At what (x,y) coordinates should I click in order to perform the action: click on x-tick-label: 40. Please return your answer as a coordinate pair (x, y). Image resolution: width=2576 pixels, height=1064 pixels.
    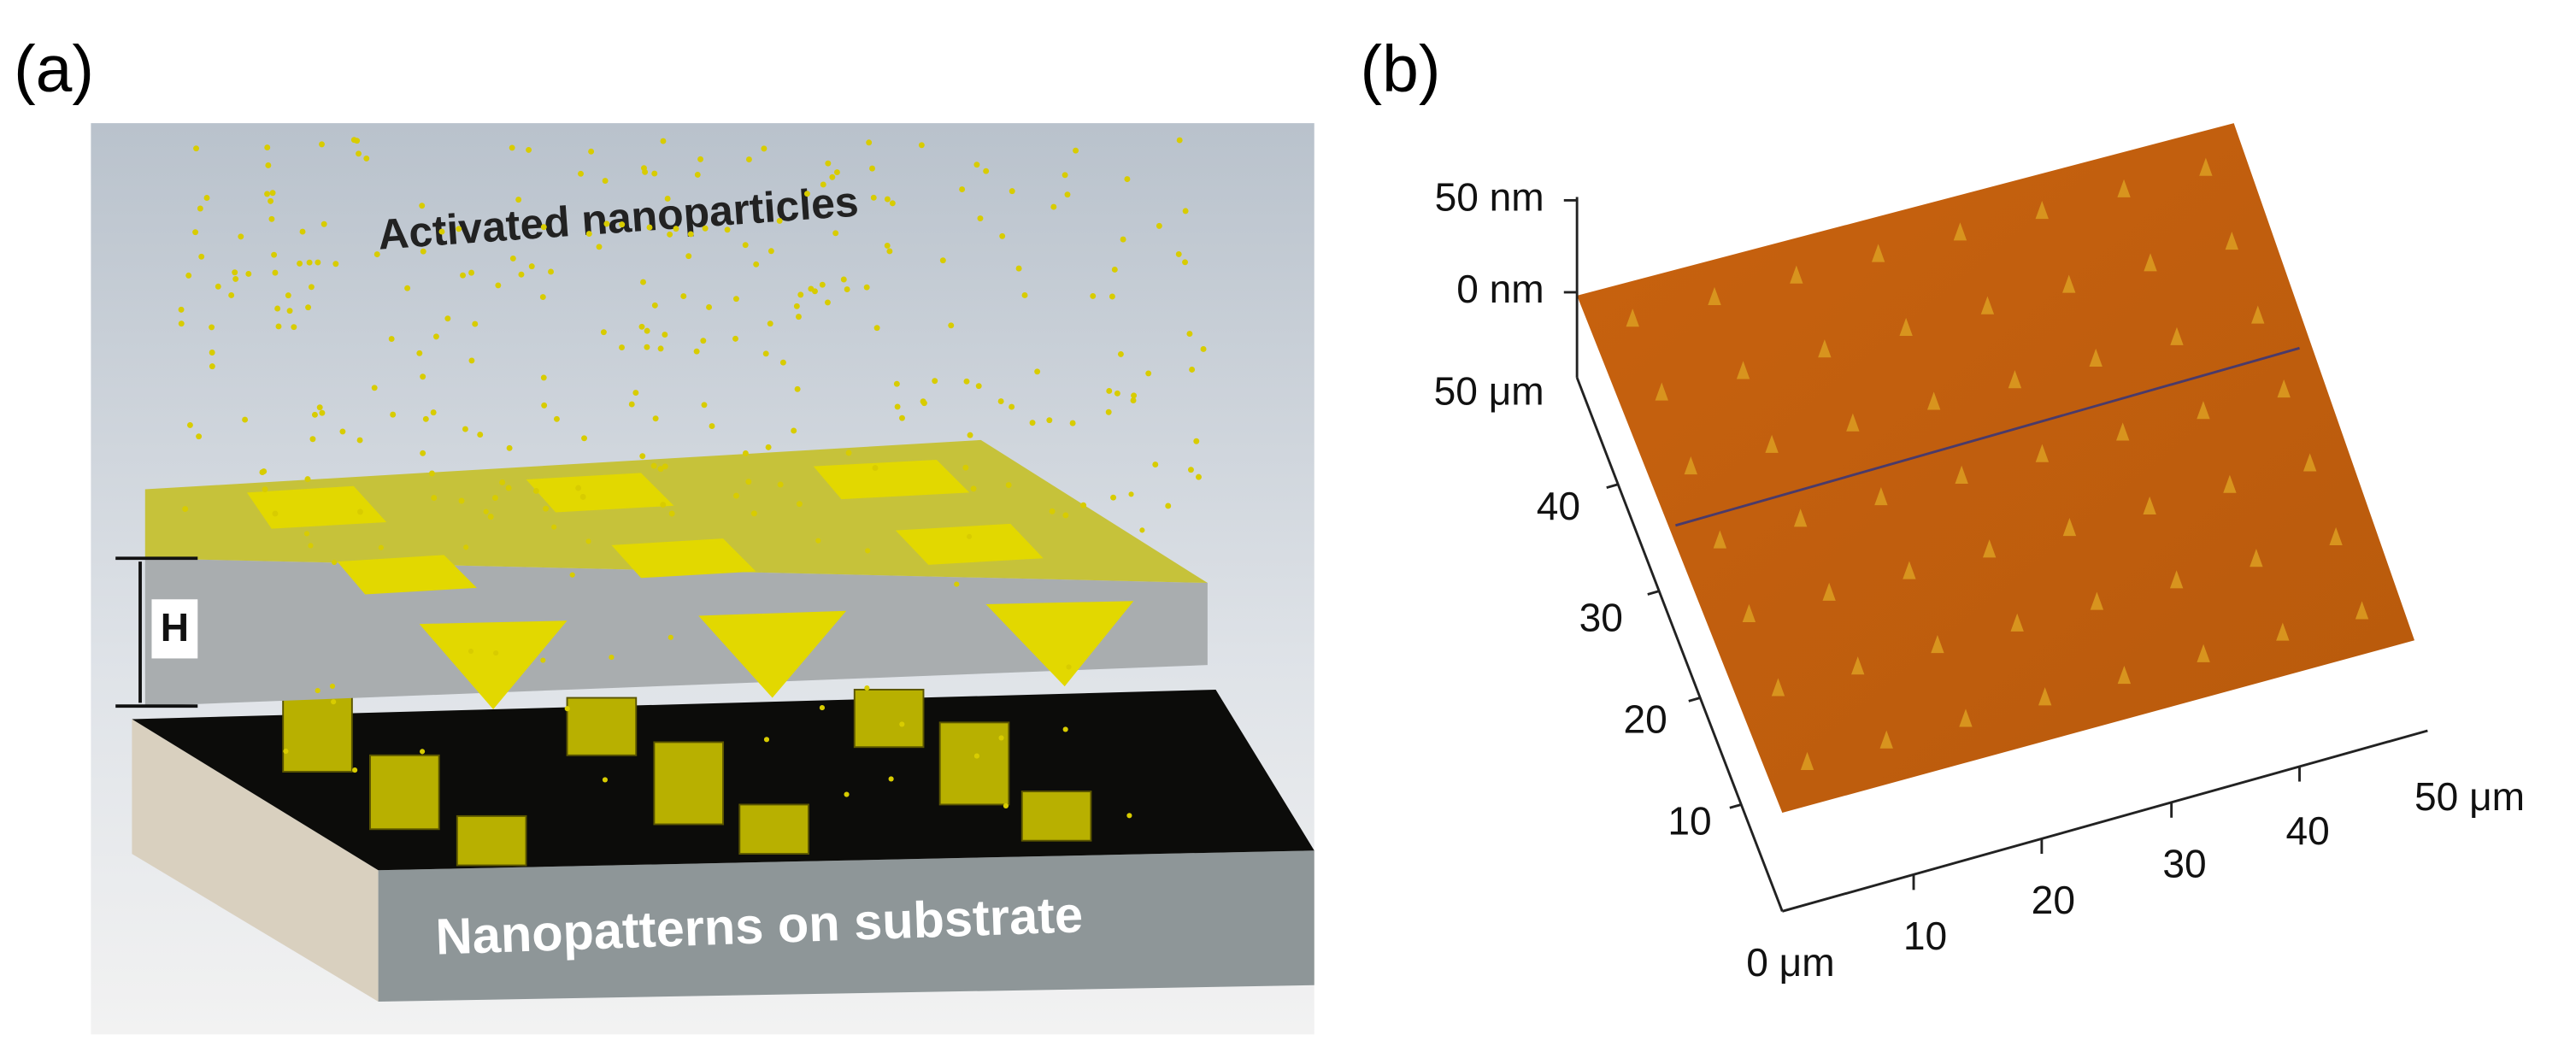
    Looking at the image, I should click on (2307, 830).